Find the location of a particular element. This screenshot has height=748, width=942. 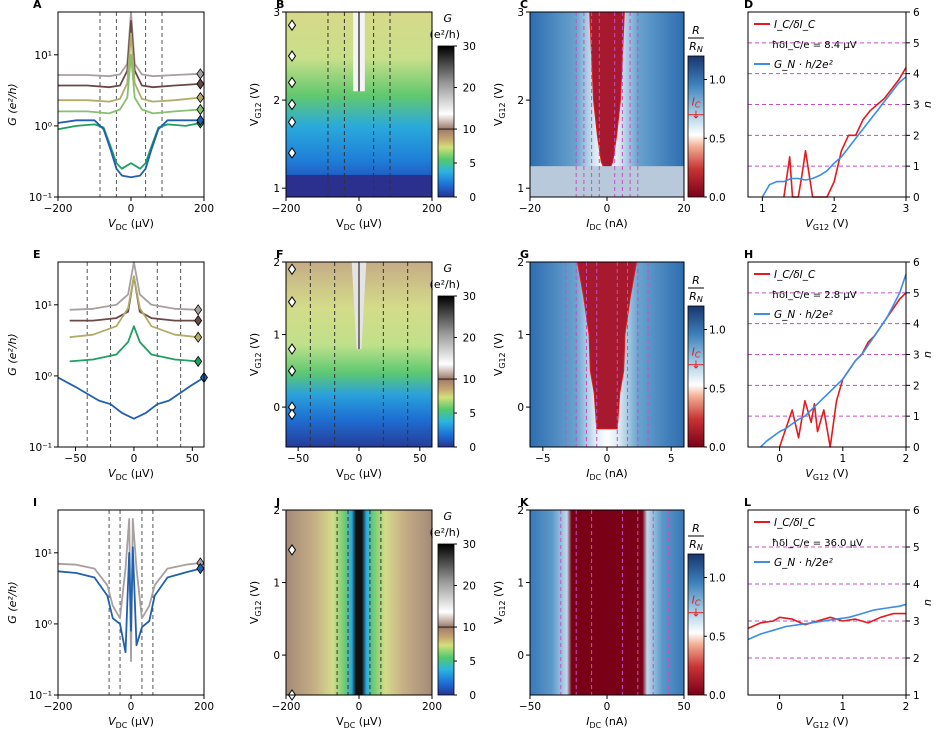

panel-F-colorbar: 0 5 10 20 30 G (e²/h) is located at coordinates (453, 358).